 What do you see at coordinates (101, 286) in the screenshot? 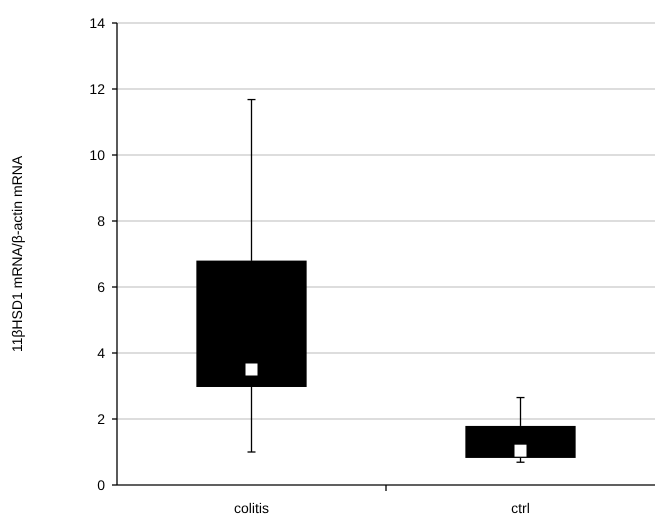
I see `y-tick-label: 6` at bounding box center [101, 286].